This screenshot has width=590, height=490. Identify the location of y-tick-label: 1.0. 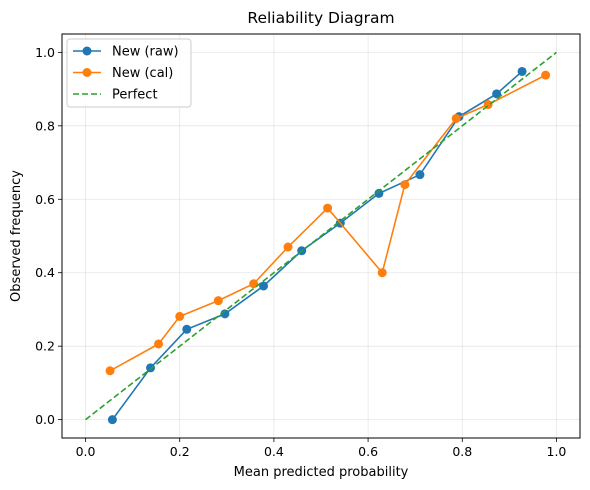
(45, 52).